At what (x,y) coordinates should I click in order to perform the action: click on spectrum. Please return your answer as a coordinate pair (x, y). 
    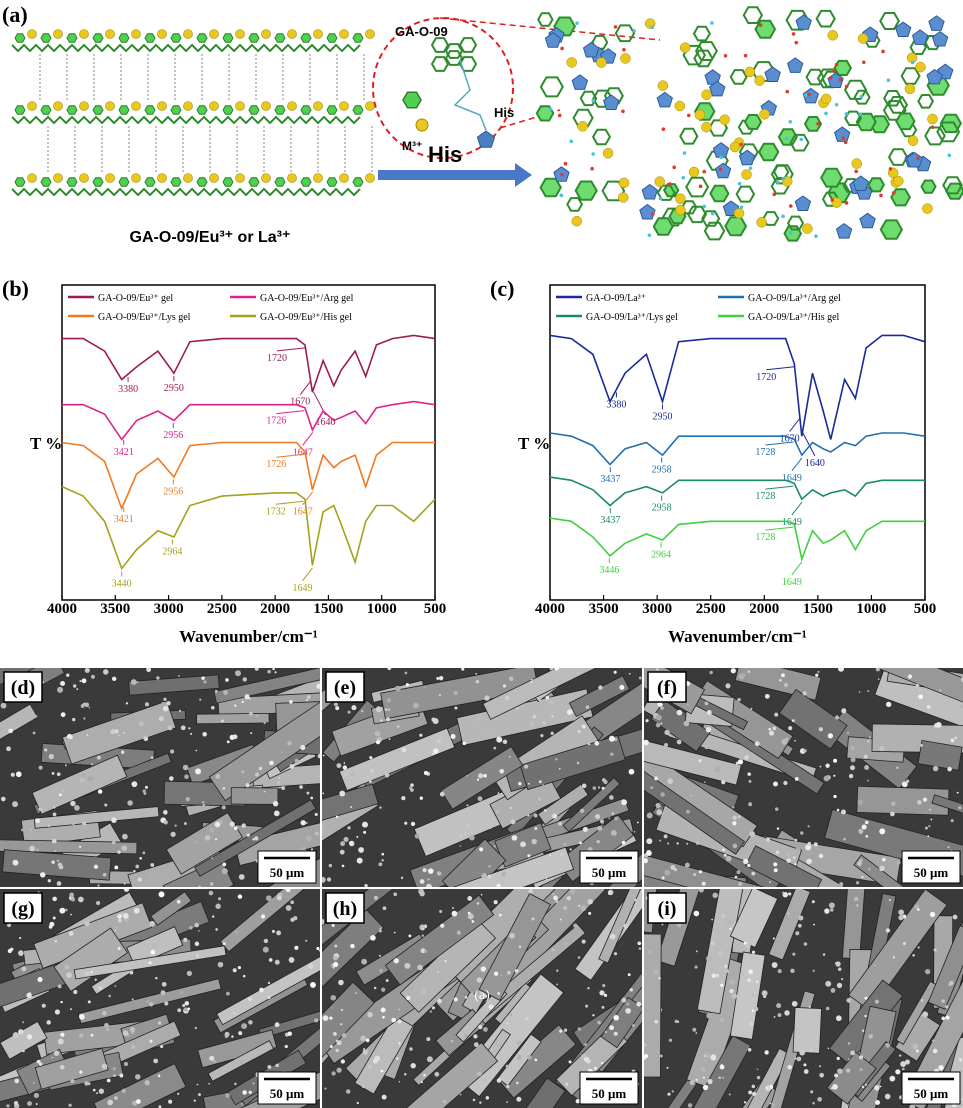
    Looking at the image, I should click on (737, 539).